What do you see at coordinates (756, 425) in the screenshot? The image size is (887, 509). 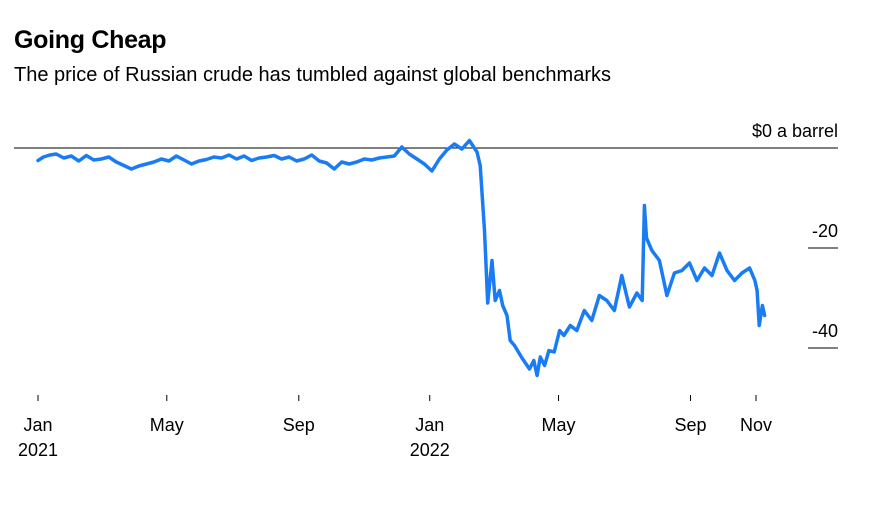 I see `x-tick-label: Nov` at bounding box center [756, 425].